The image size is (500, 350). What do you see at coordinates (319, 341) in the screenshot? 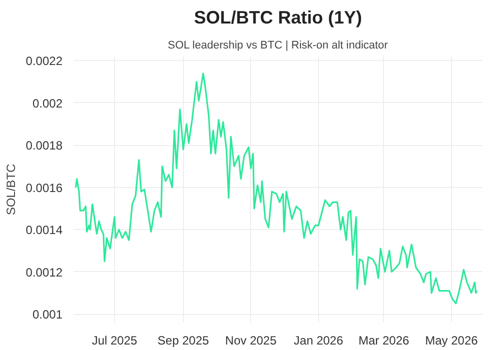
I see `x-tick-label: Jan 2026` at bounding box center [319, 341].